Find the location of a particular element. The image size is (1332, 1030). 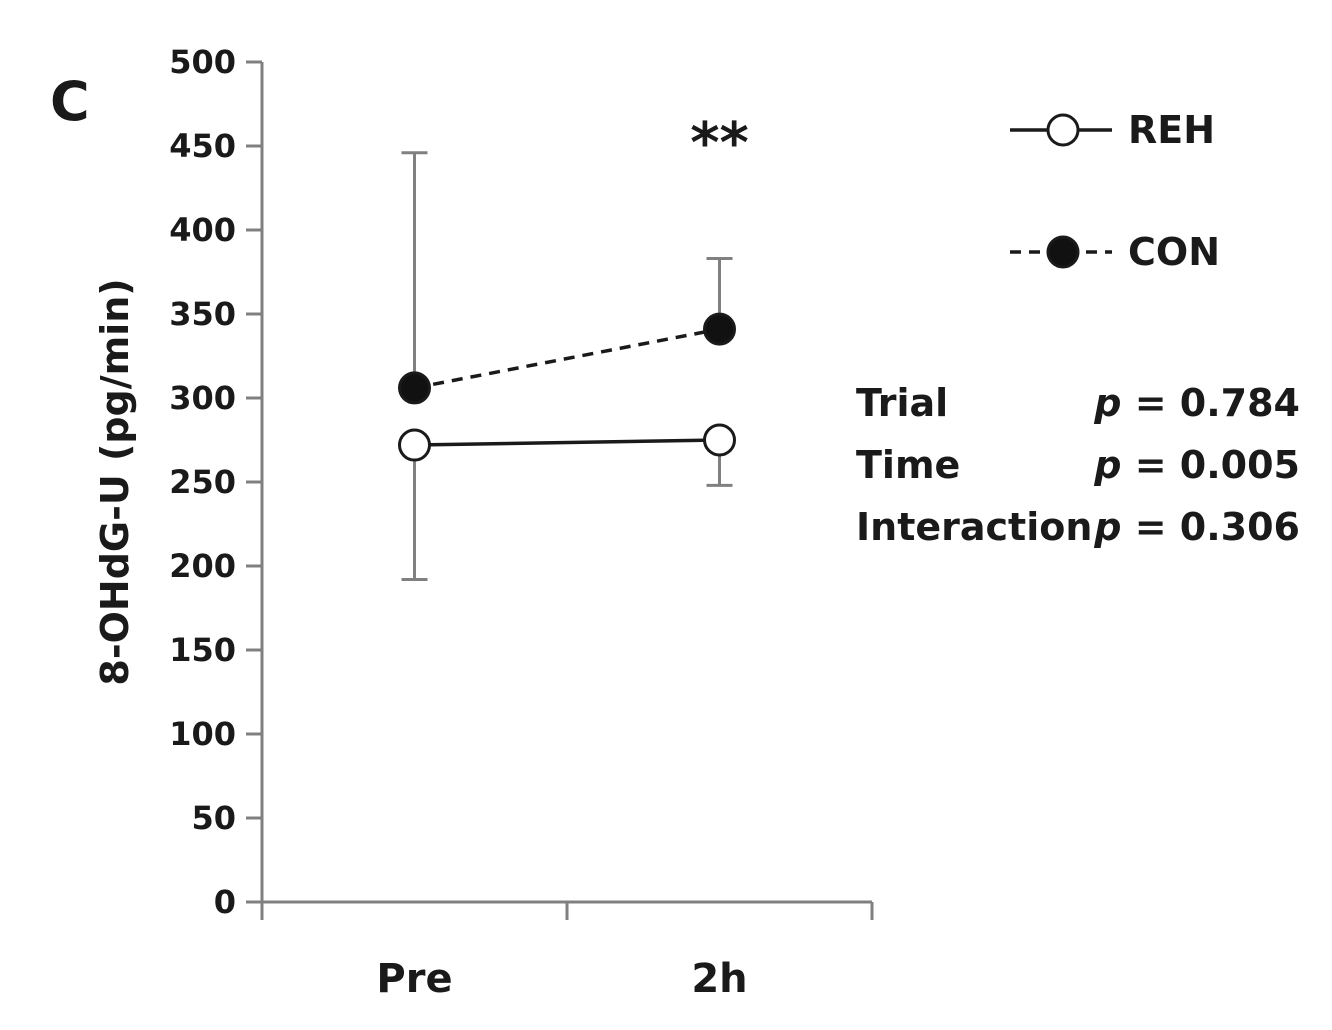

series-line-reh is located at coordinates (567, 442).